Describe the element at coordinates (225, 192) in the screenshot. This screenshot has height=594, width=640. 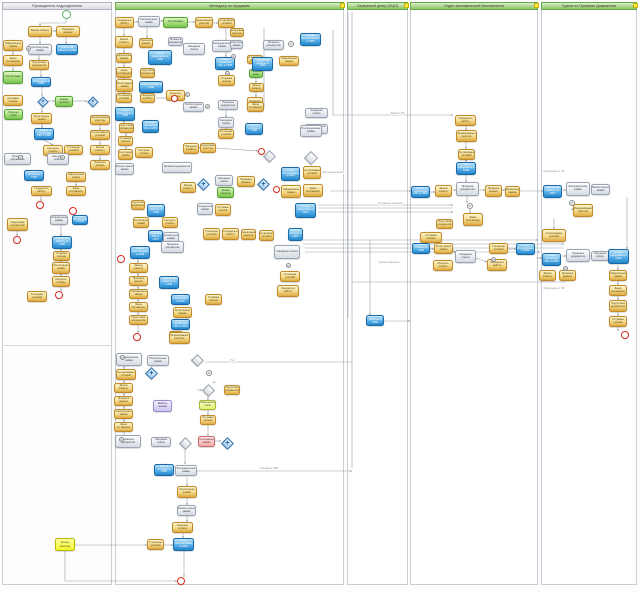
I see `task-green: Заявка принята` at that location.